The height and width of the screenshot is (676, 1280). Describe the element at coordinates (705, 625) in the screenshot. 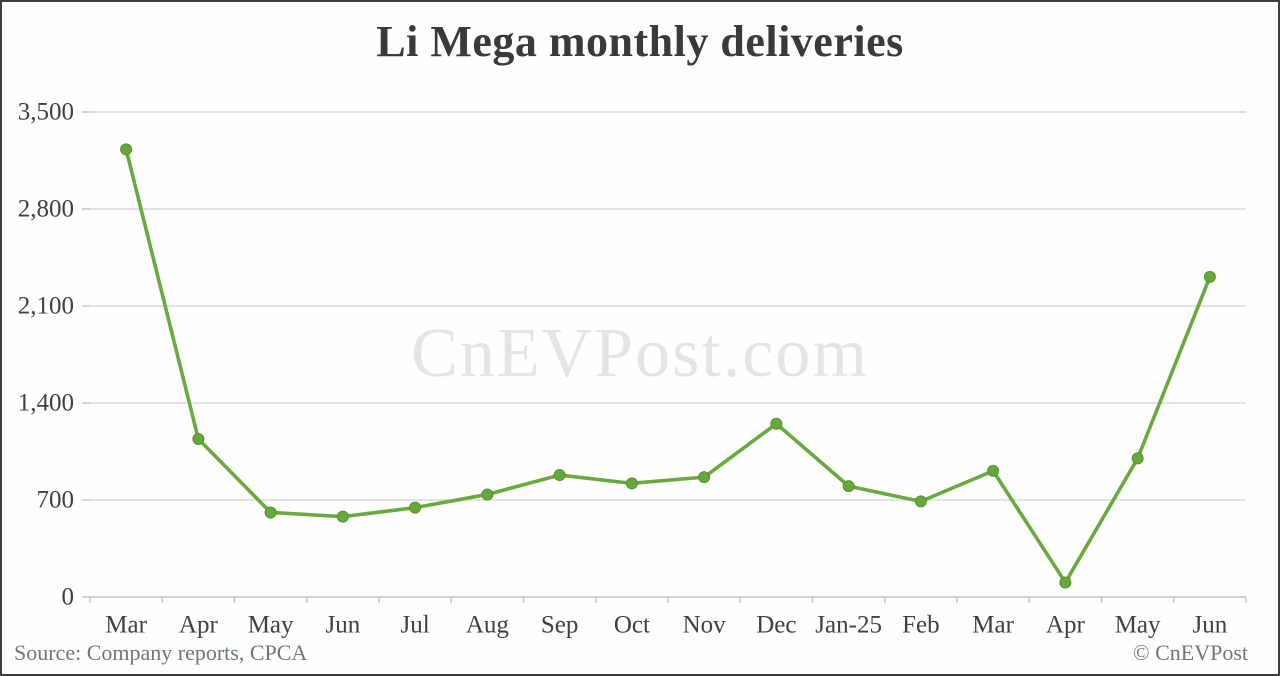

I see `x-tick-label: Nov` at that location.